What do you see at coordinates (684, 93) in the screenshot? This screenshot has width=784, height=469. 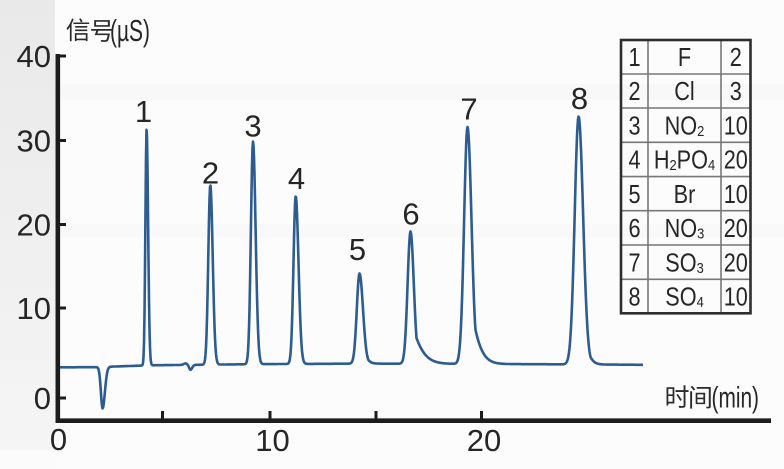 I see `svg-text: Cl` at bounding box center [684, 93].